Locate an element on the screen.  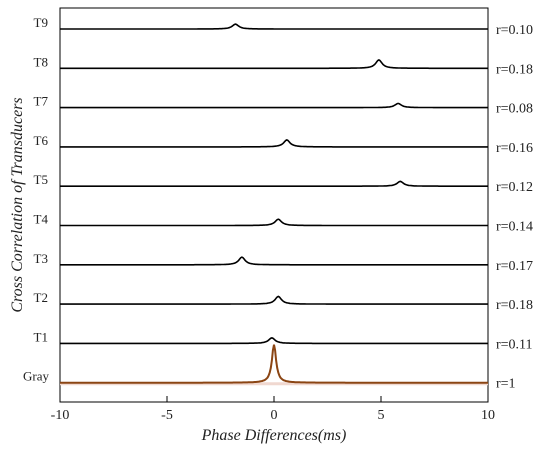
r-value-t8: r=0.18 is located at coordinates (514, 69).